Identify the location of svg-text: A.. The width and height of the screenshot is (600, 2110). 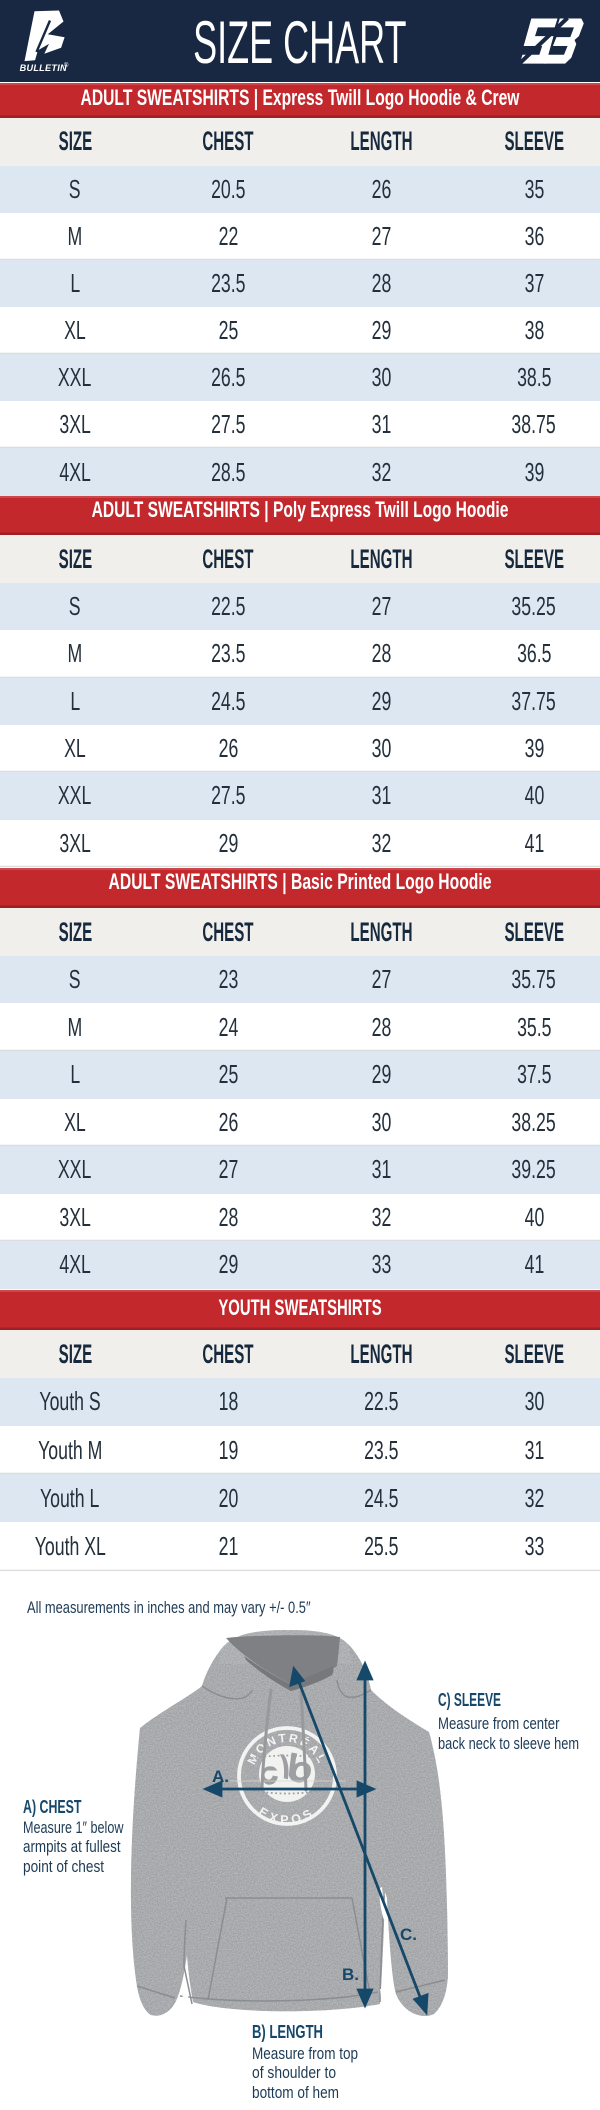
(220, 1776).